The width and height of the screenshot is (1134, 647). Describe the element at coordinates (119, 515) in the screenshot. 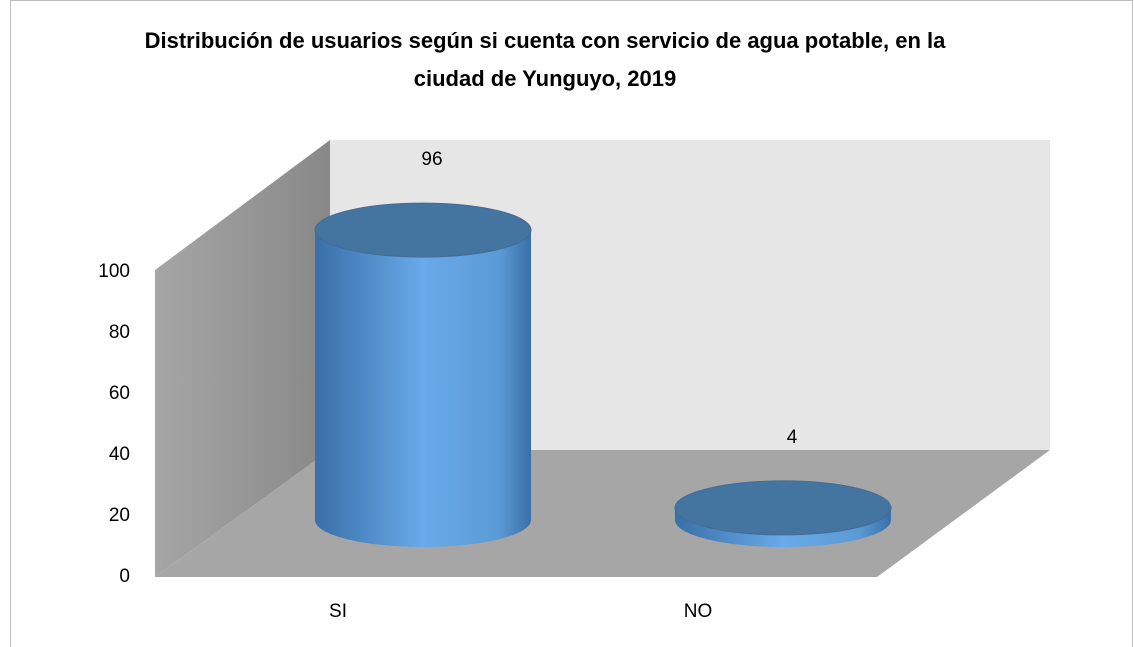

I see `y-tick-label: 20` at that location.